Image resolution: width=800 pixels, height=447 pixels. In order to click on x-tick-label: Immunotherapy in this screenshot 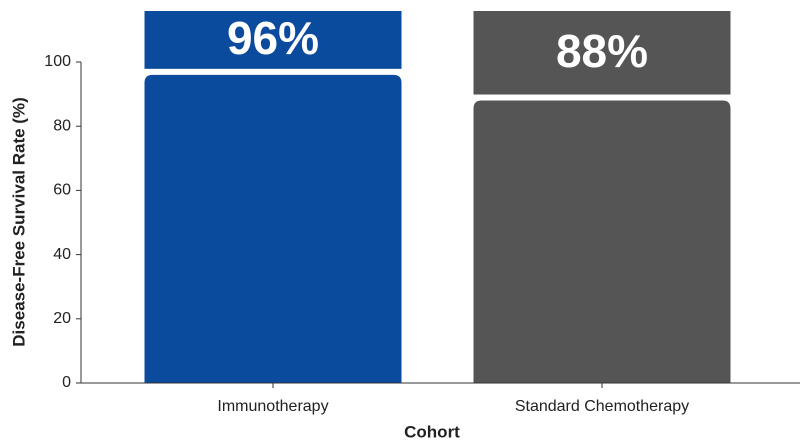, I will do `click(272, 406)`.